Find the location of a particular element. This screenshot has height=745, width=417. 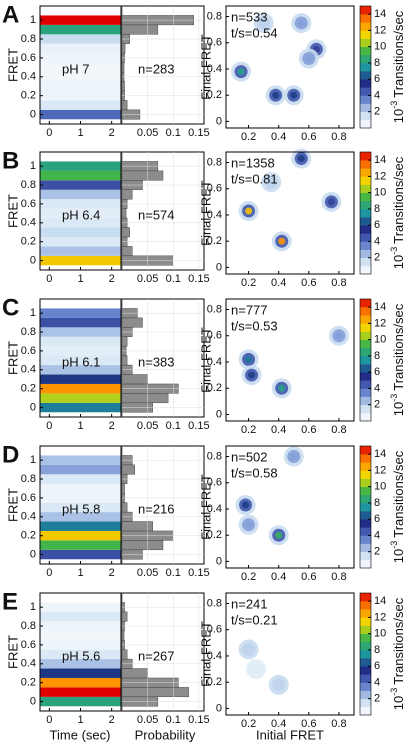

y-tick-label: 1 is located at coordinates (33, 20).